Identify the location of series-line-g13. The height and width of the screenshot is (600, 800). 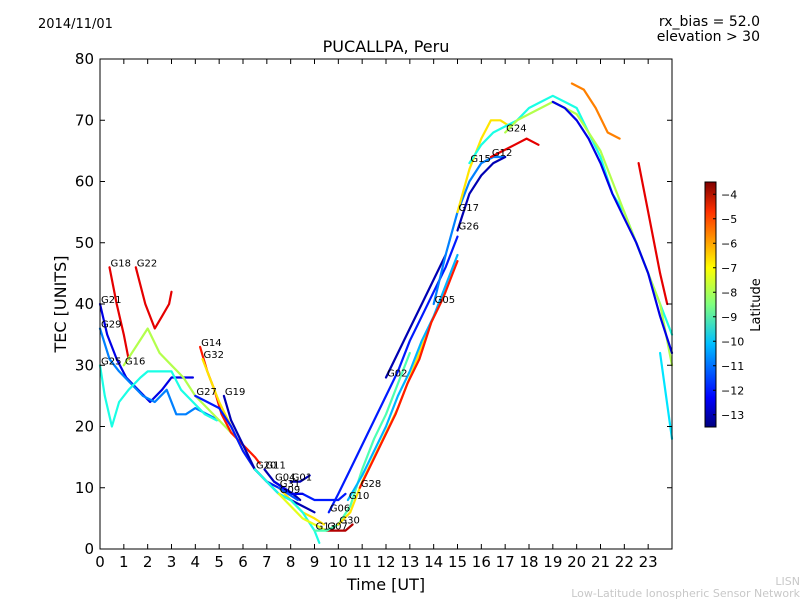
(362, 441).